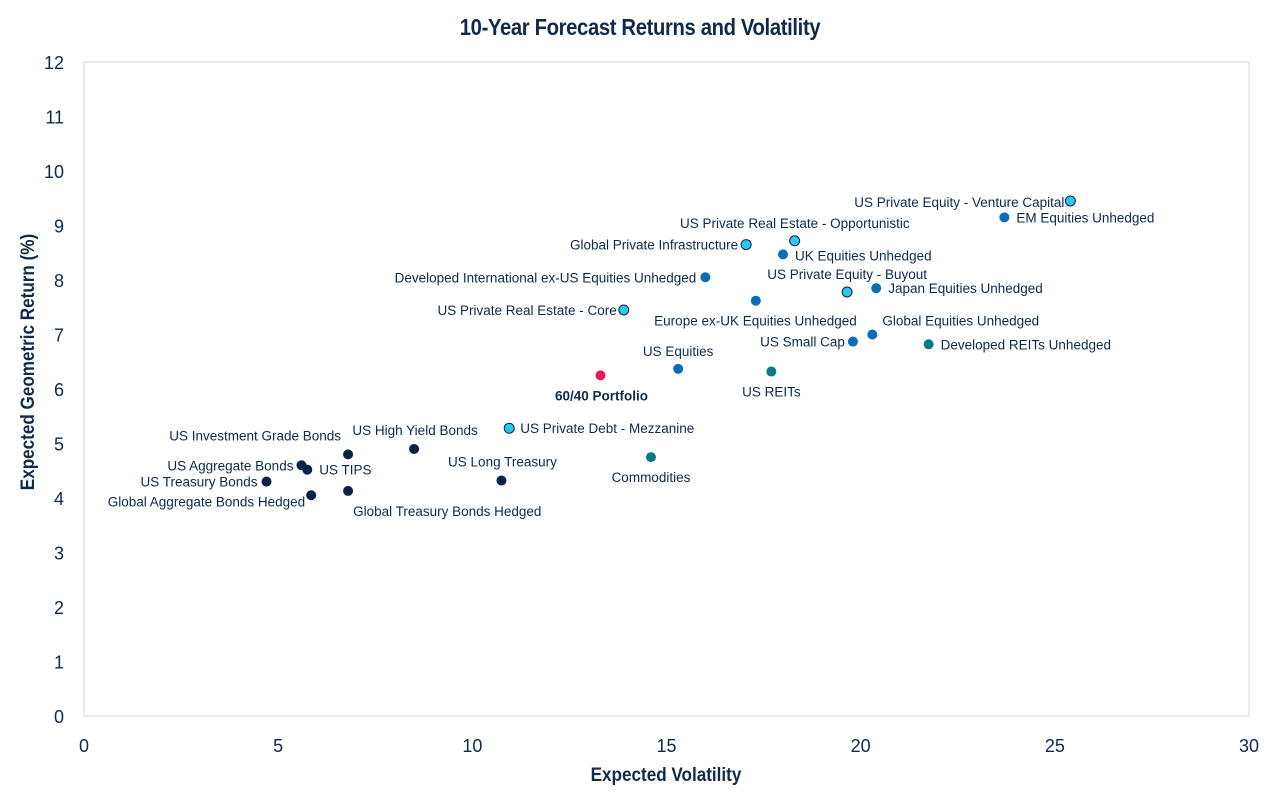 The height and width of the screenshot is (800, 1280). What do you see at coordinates (1249, 746) in the screenshot?
I see `x-tick-label: 30` at bounding box center [1249, 746].